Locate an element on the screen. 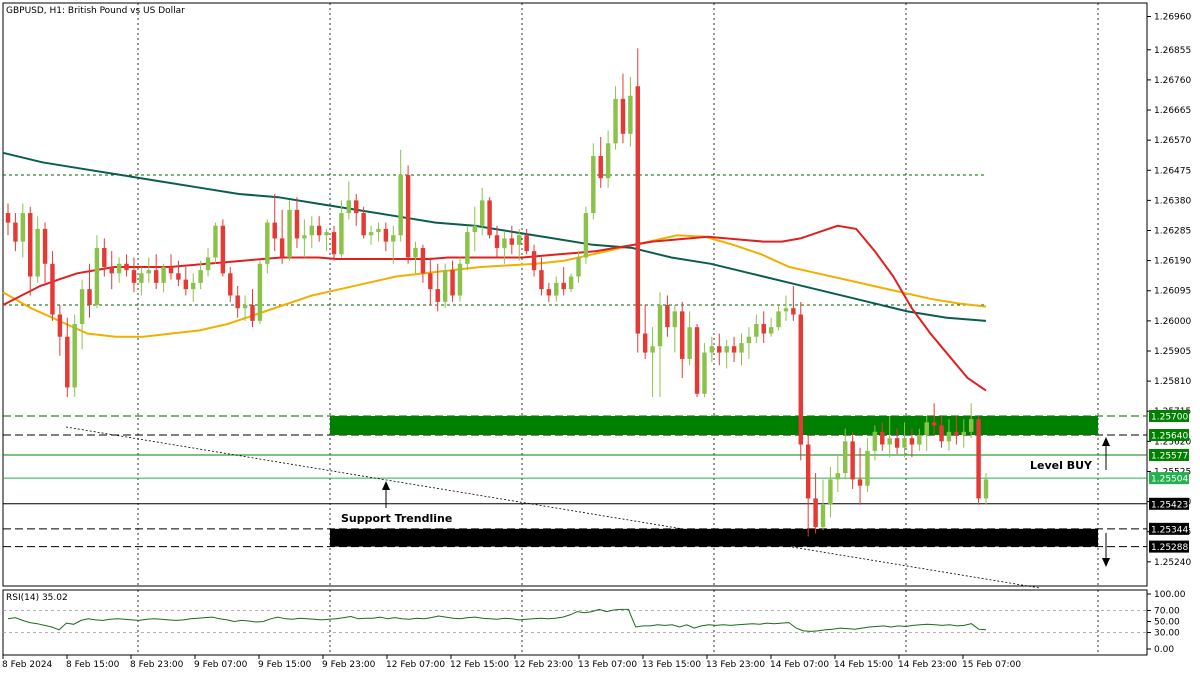 The width and height of the screenshot is (1200, 675). rsi-label: RSI(14) 35.02 is located at coordinates (37, 598).